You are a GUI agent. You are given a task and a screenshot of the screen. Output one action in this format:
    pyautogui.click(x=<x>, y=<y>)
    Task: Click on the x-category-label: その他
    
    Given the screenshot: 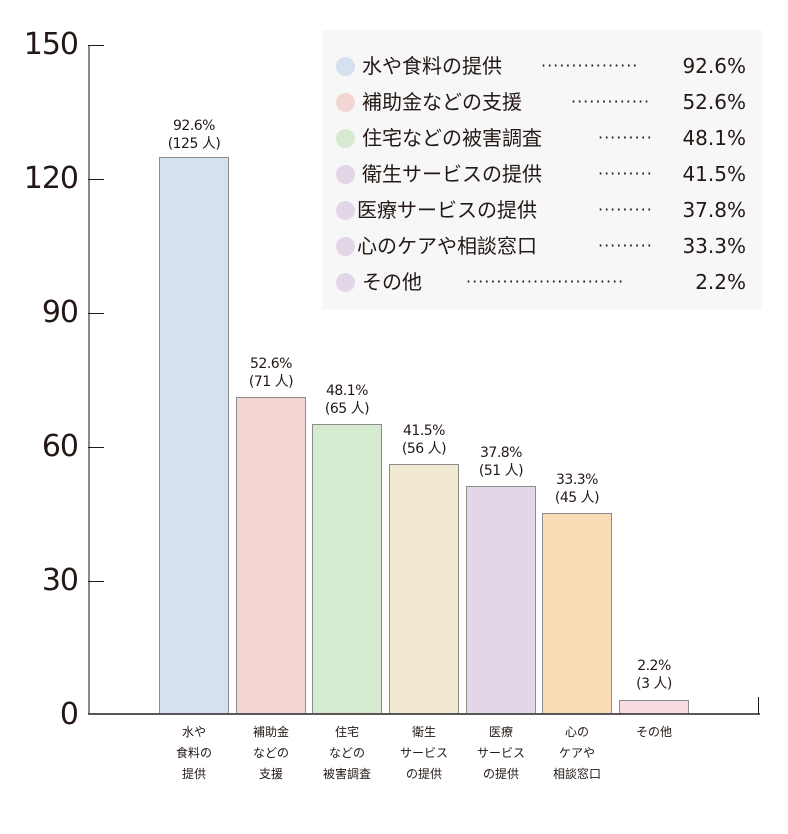 What is the action you would take?
    pyautogui.click(x=654, y=732)
    